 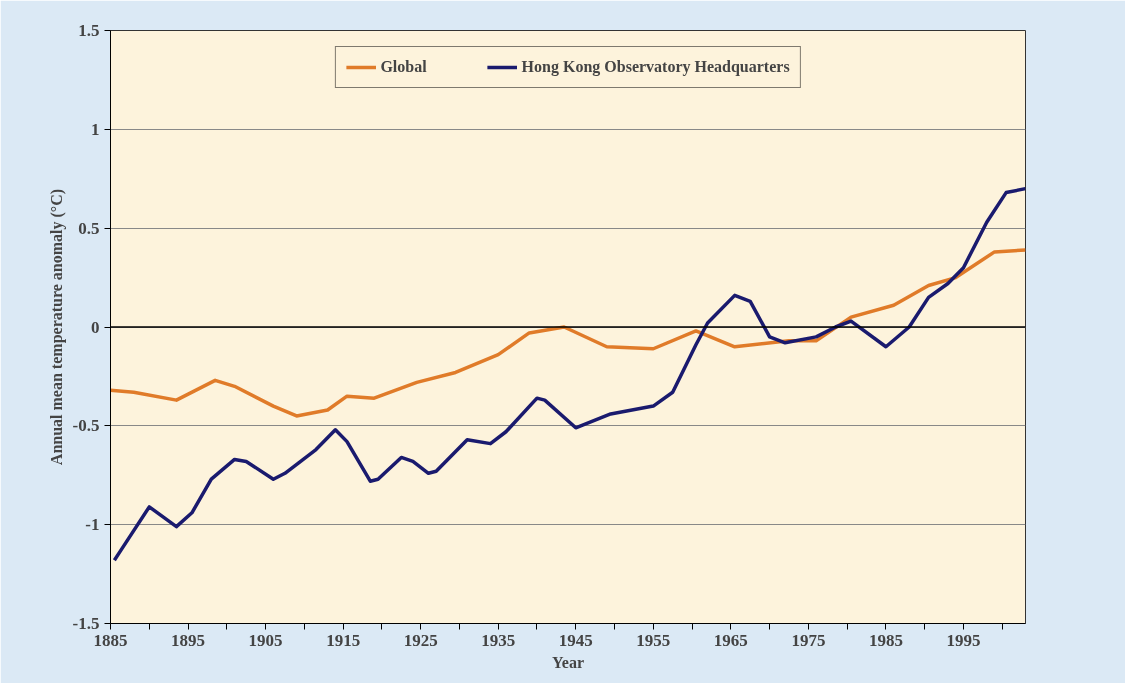 I want to click on y-tick-label: 0, so click(x=95, y=327).